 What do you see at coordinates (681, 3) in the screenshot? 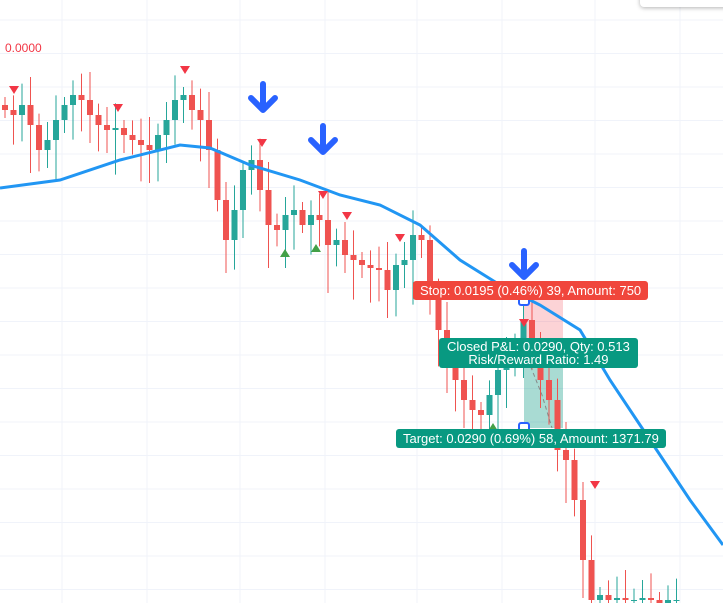
I see `toolbar-panel` at bounding box center [681, 3].